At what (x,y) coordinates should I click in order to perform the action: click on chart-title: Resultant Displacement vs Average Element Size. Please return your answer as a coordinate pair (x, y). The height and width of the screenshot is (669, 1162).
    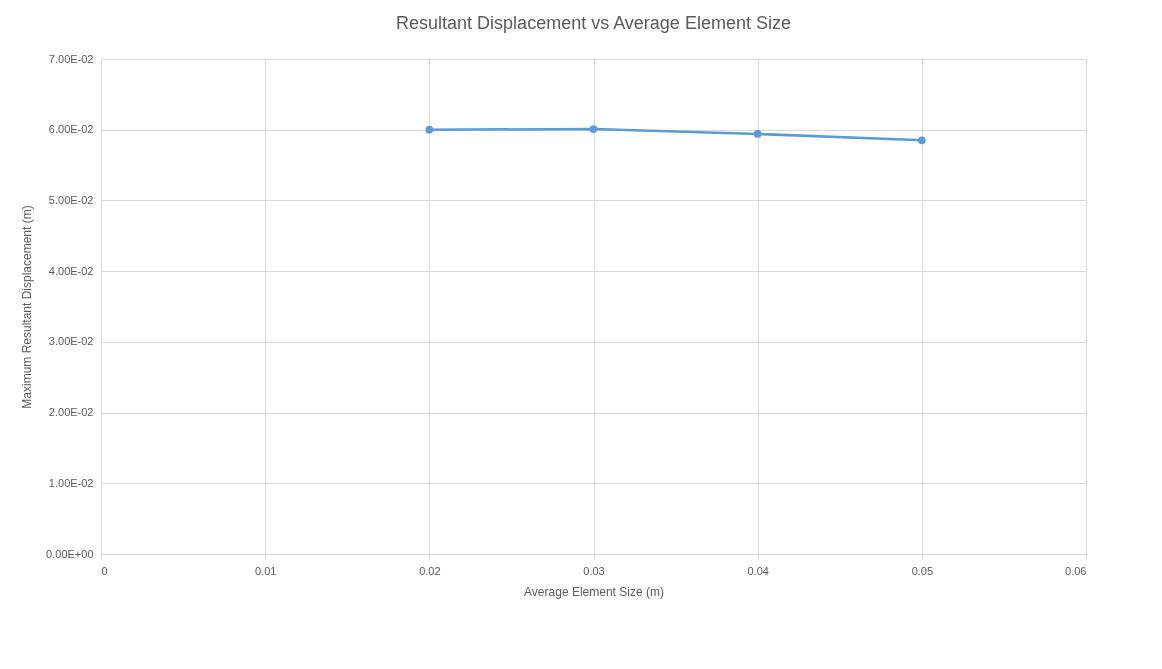
    Looking at the image, I should click on (593, 23).